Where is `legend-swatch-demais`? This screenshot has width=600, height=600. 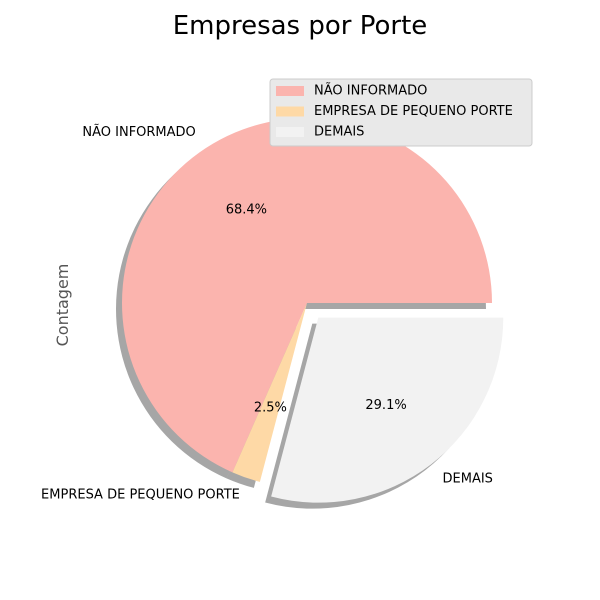 legend-swatch-demais is located at coordinates (290, 132).